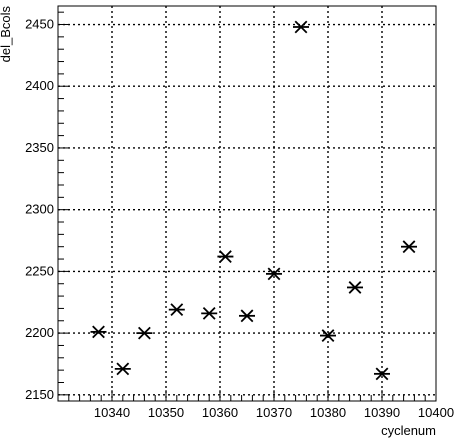 This screenshot has height=439, width=458. What do you see at coordinates (112, 412) in the screenshot?
I see `x-tick-label: 10340` at bounding box center [112, 412].